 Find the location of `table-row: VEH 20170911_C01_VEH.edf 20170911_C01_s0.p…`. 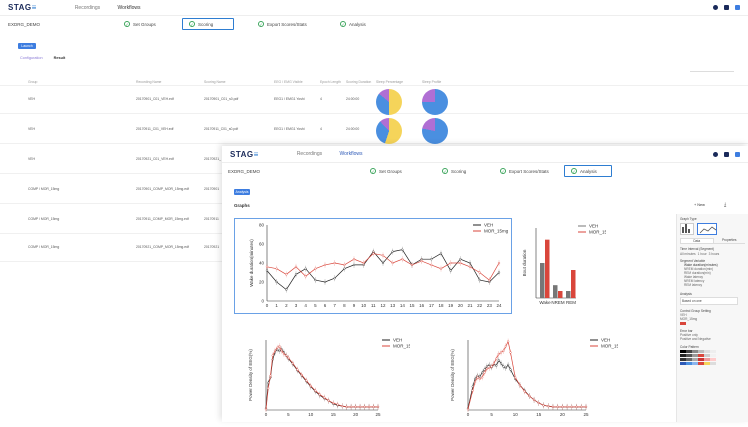

table-row: VEH 20170911_C01_VEH.edf 20170911_C01_s0.p… is located at coordinates (374, 129).